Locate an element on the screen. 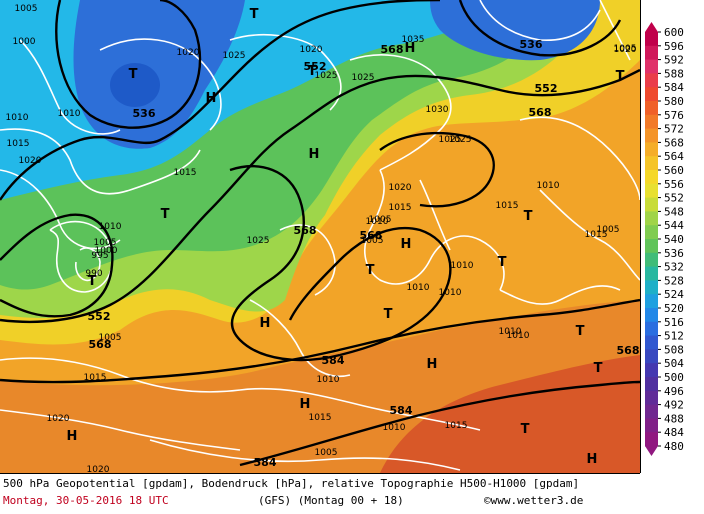  legend-tick-label: 524 is located at coordinates (674, 294).